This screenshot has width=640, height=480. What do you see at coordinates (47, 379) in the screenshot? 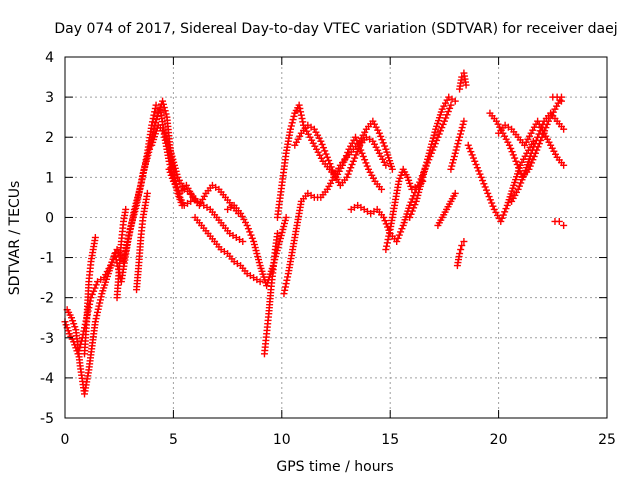
I see `y-tick-label: -4` at bounding box center [47, 379].